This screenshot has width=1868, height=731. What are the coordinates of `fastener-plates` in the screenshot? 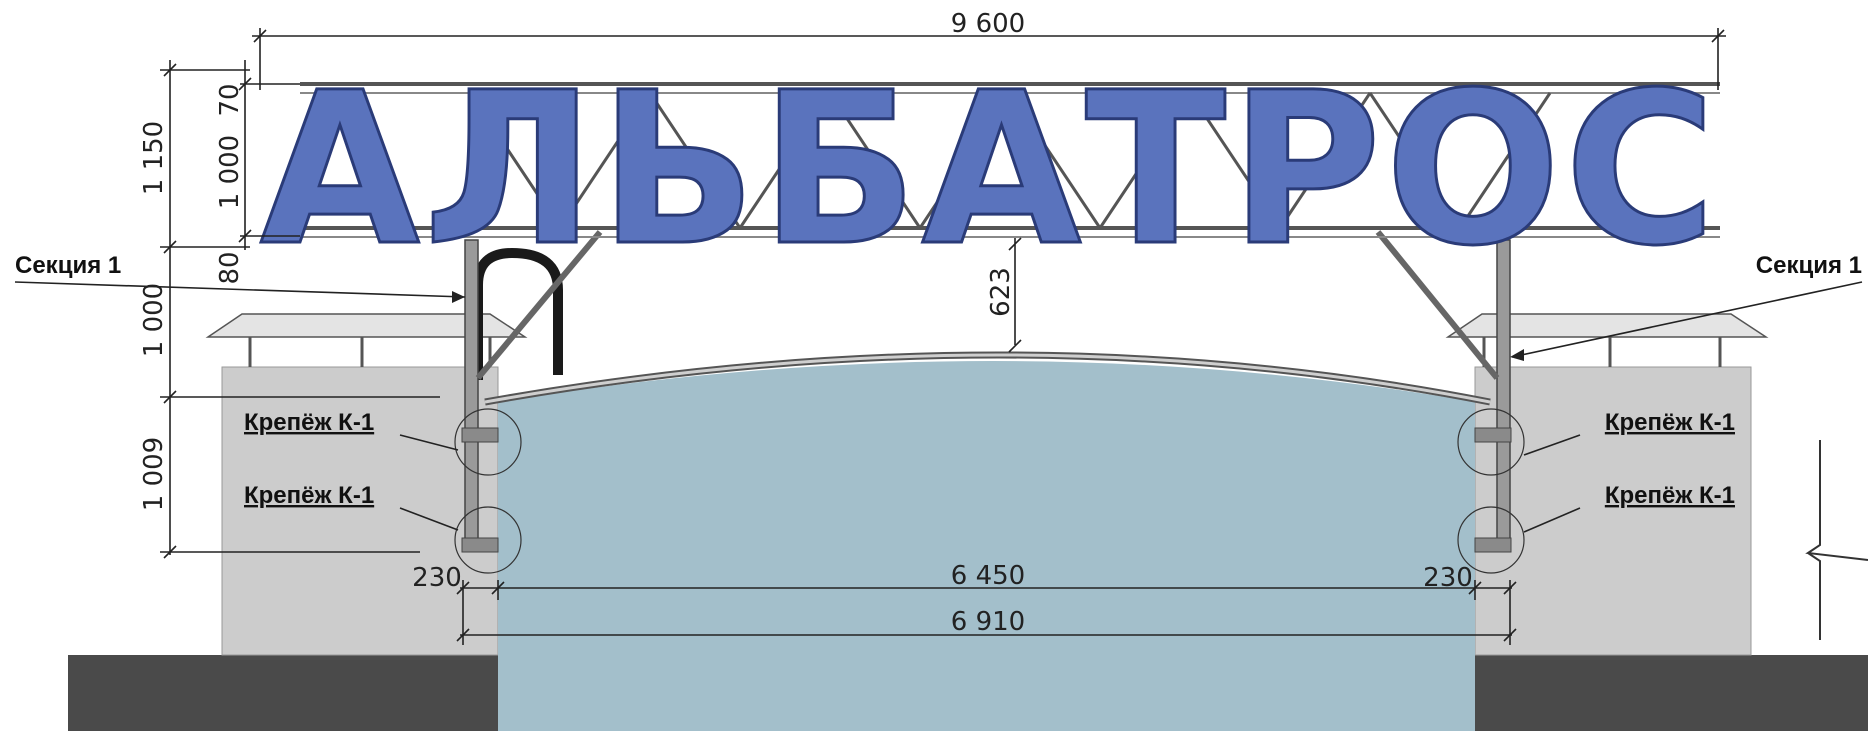 It's located at (986, 490).